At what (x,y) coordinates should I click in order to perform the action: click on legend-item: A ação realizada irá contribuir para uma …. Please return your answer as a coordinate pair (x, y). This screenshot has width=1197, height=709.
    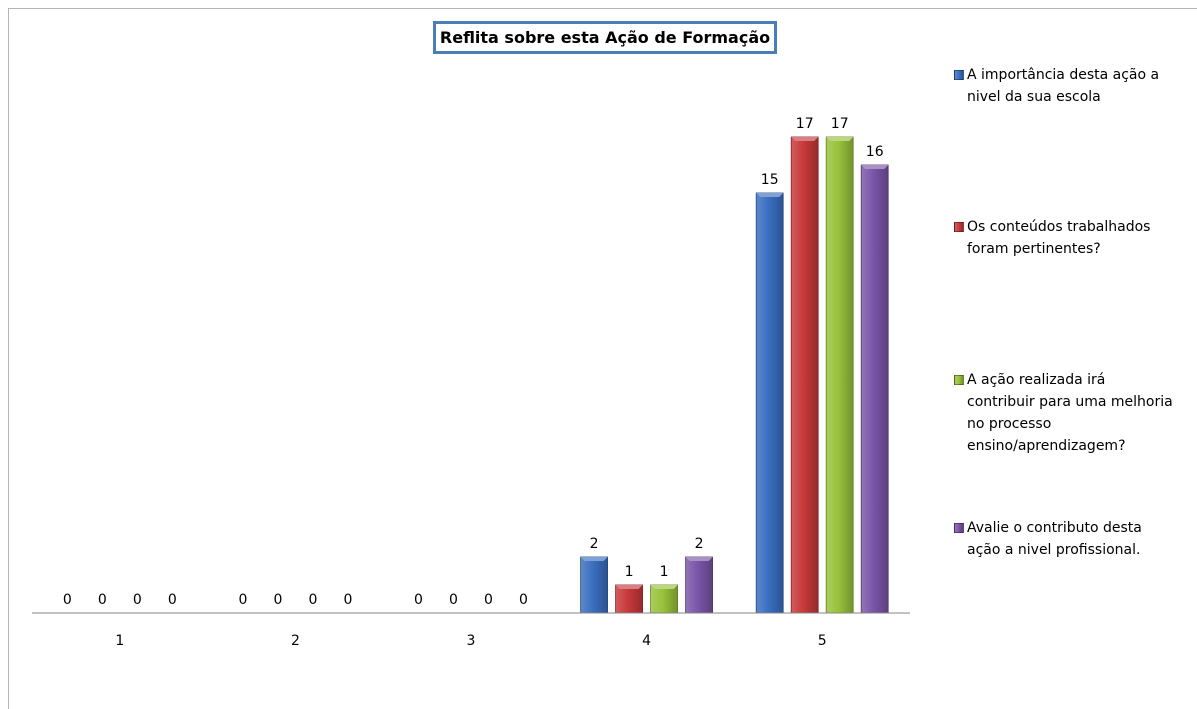
    Looking at the image, I should click on (1075, 413).